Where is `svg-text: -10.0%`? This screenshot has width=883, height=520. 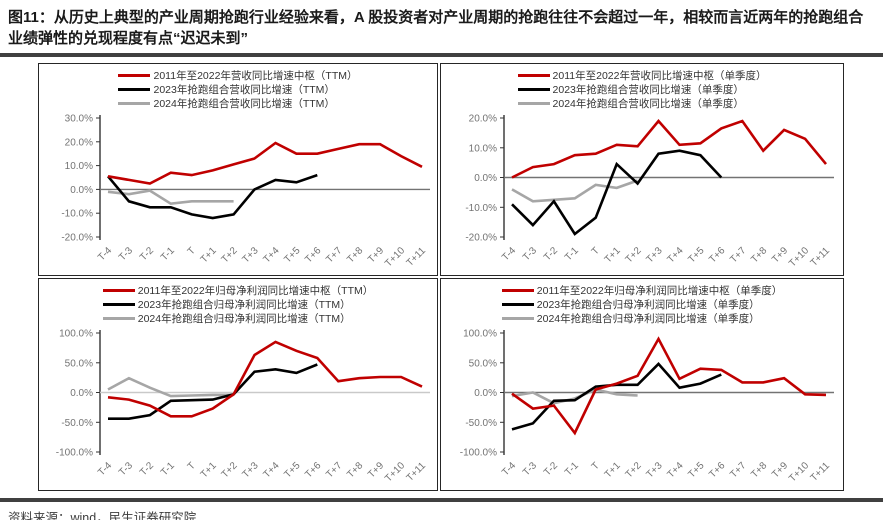
svg-text: -10.0% is located at coordinates (77, 214).